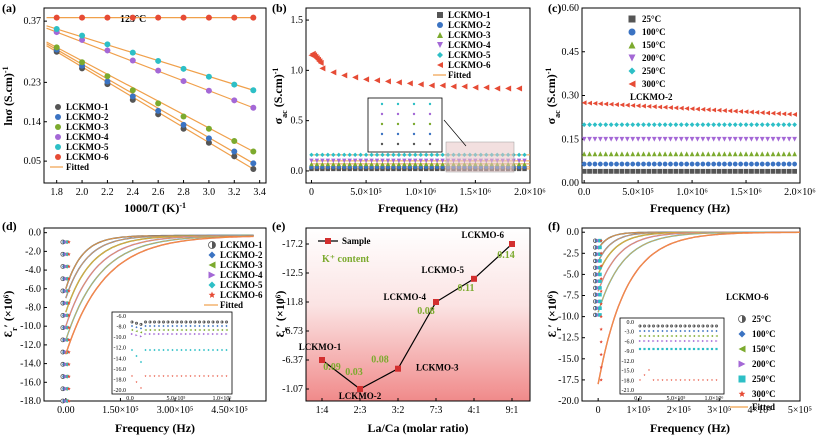 Image resolution: width=817 pixels, height=442 pixels. I want to click on panel-c-ytick-label: 0.15, so click(571, 139).